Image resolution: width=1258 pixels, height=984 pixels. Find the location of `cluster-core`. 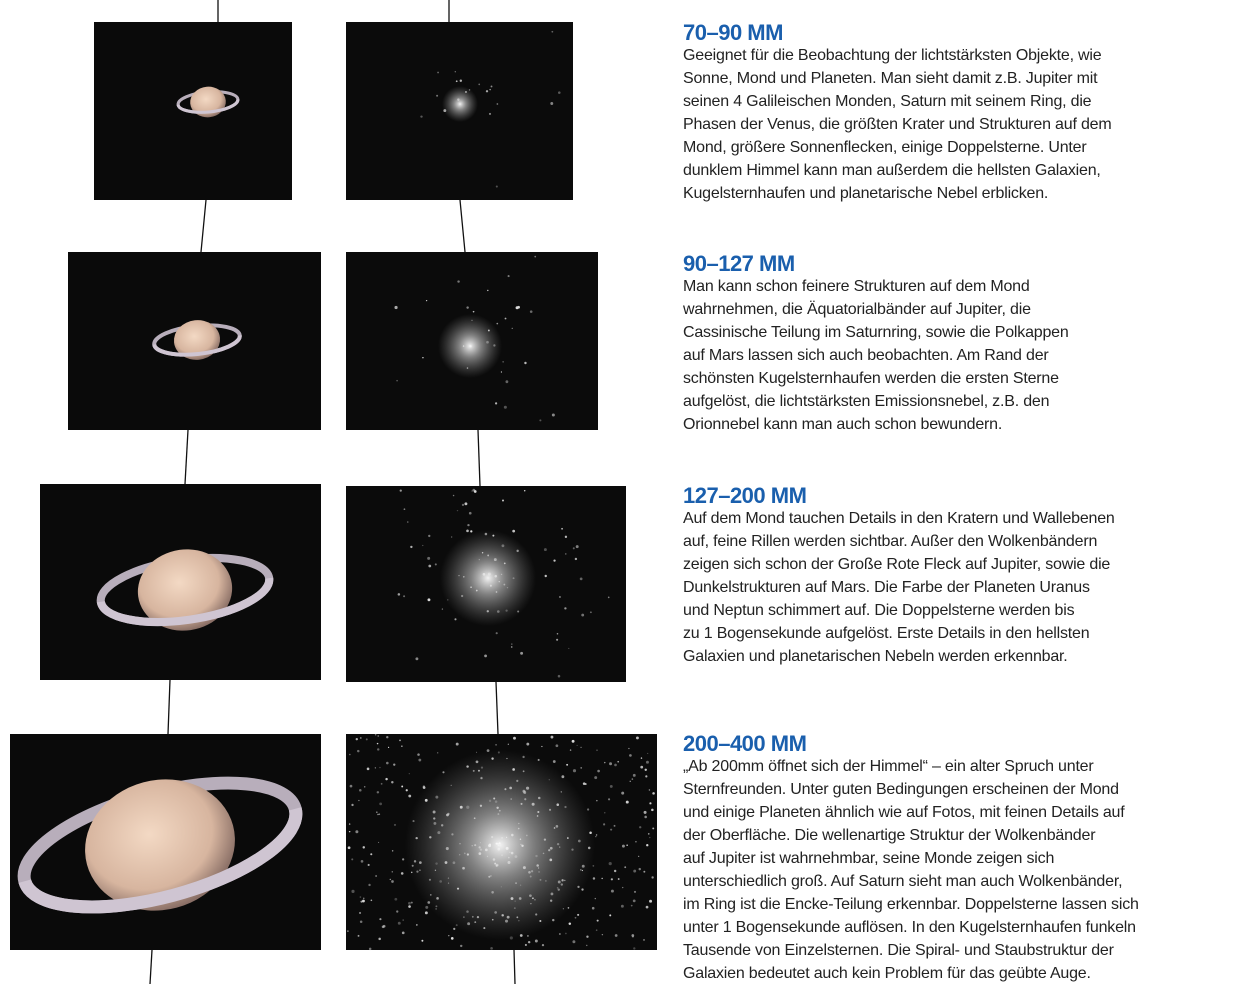

cluster-core is located at coordinates (488, 578).